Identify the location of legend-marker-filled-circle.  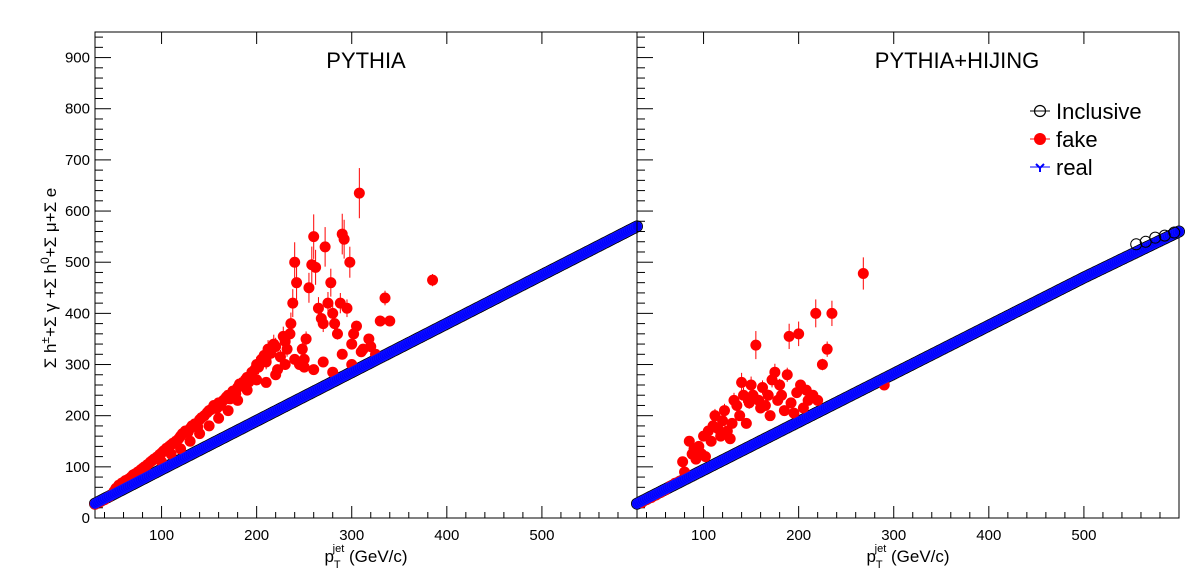
(1040, 139).